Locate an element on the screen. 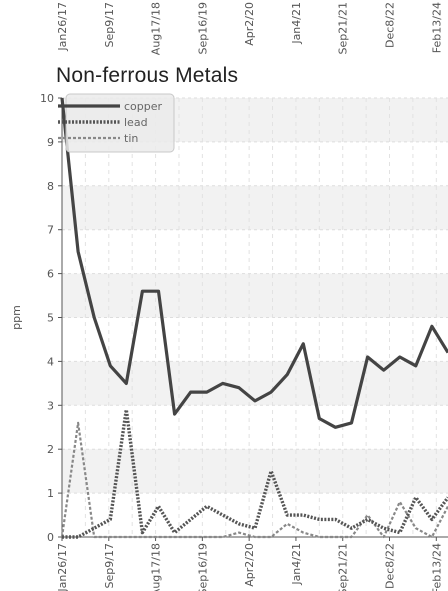 This screenshot has width=448, height=591. x-tick-label: Sep21/21 is located at coordinates (343, 567).